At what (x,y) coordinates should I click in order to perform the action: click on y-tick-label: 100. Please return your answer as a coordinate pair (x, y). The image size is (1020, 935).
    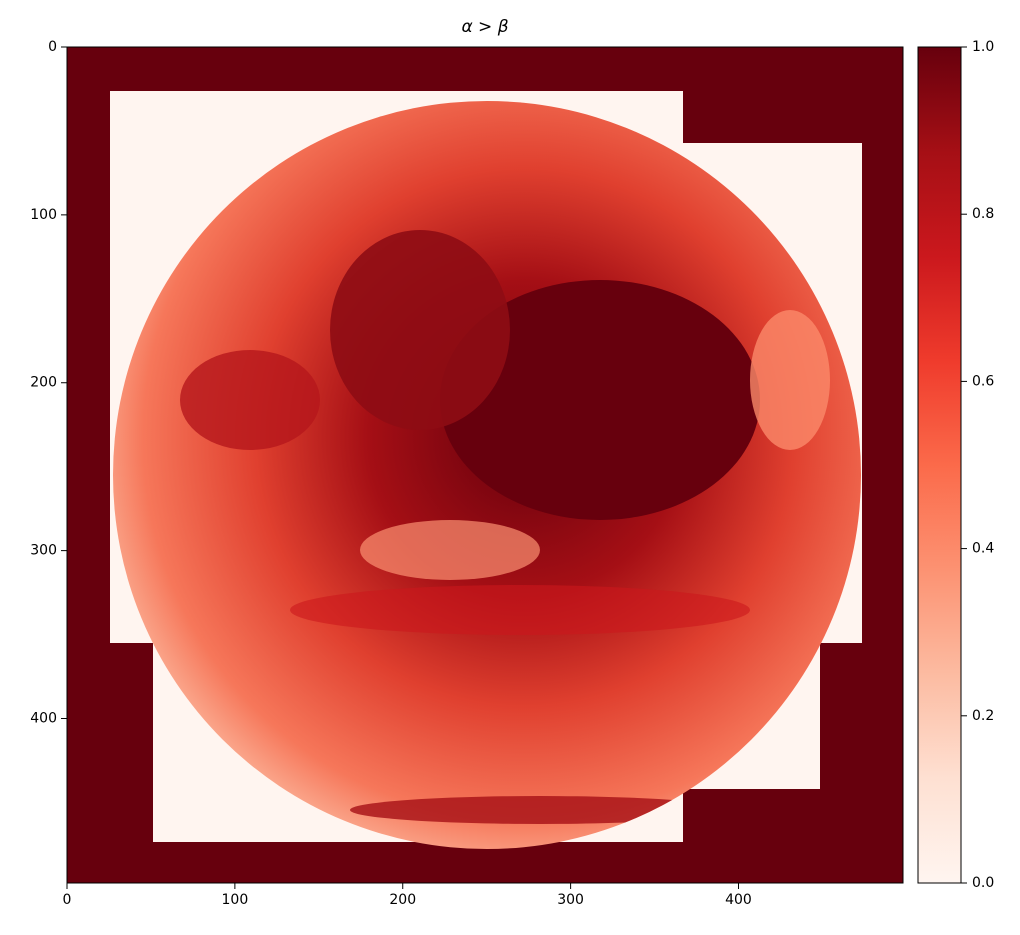
    Looking at the image, I should click on (43, 215).